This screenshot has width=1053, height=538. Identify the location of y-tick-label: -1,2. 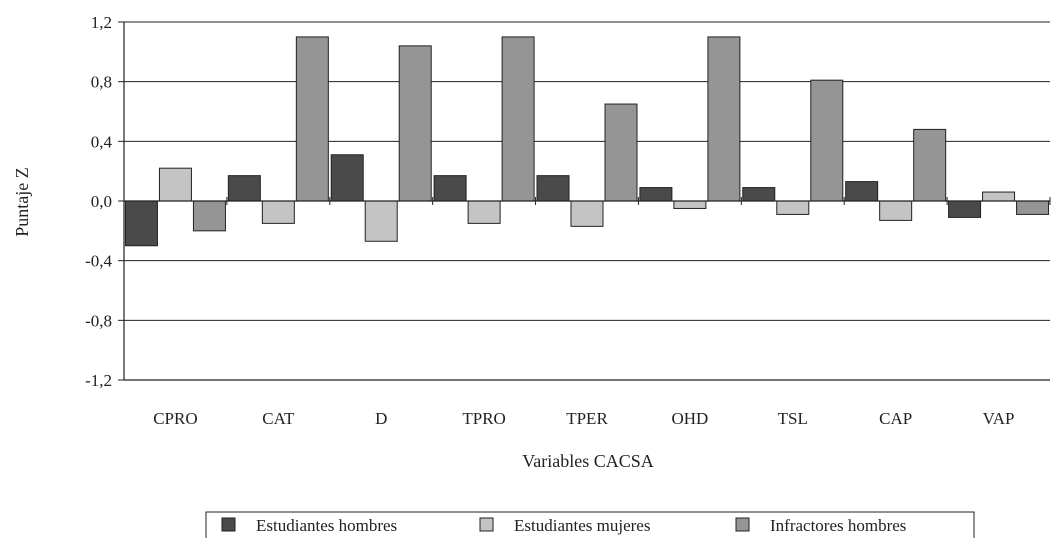
(98, 380).